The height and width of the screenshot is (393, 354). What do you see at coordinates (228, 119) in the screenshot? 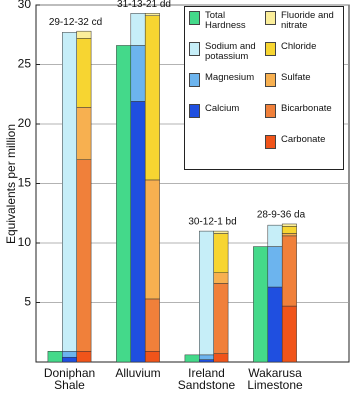
I see `legend-item: Calcium` at bounding box center [228, 119].